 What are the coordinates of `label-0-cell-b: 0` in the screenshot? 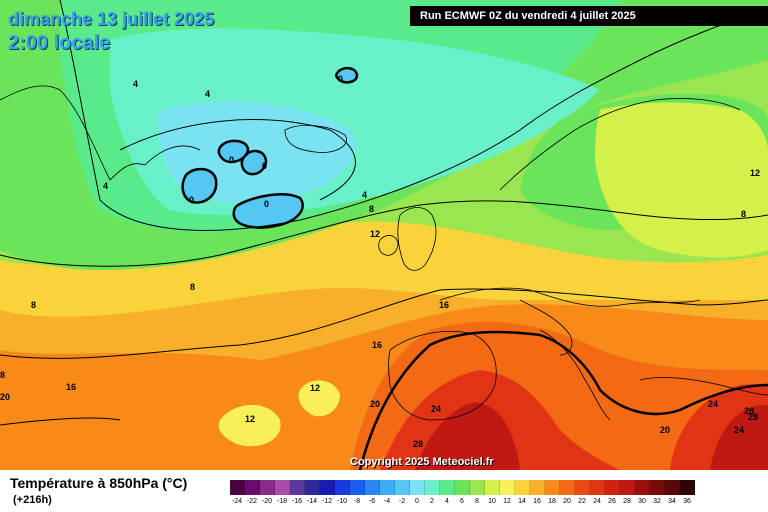 It's located at (264, 166).